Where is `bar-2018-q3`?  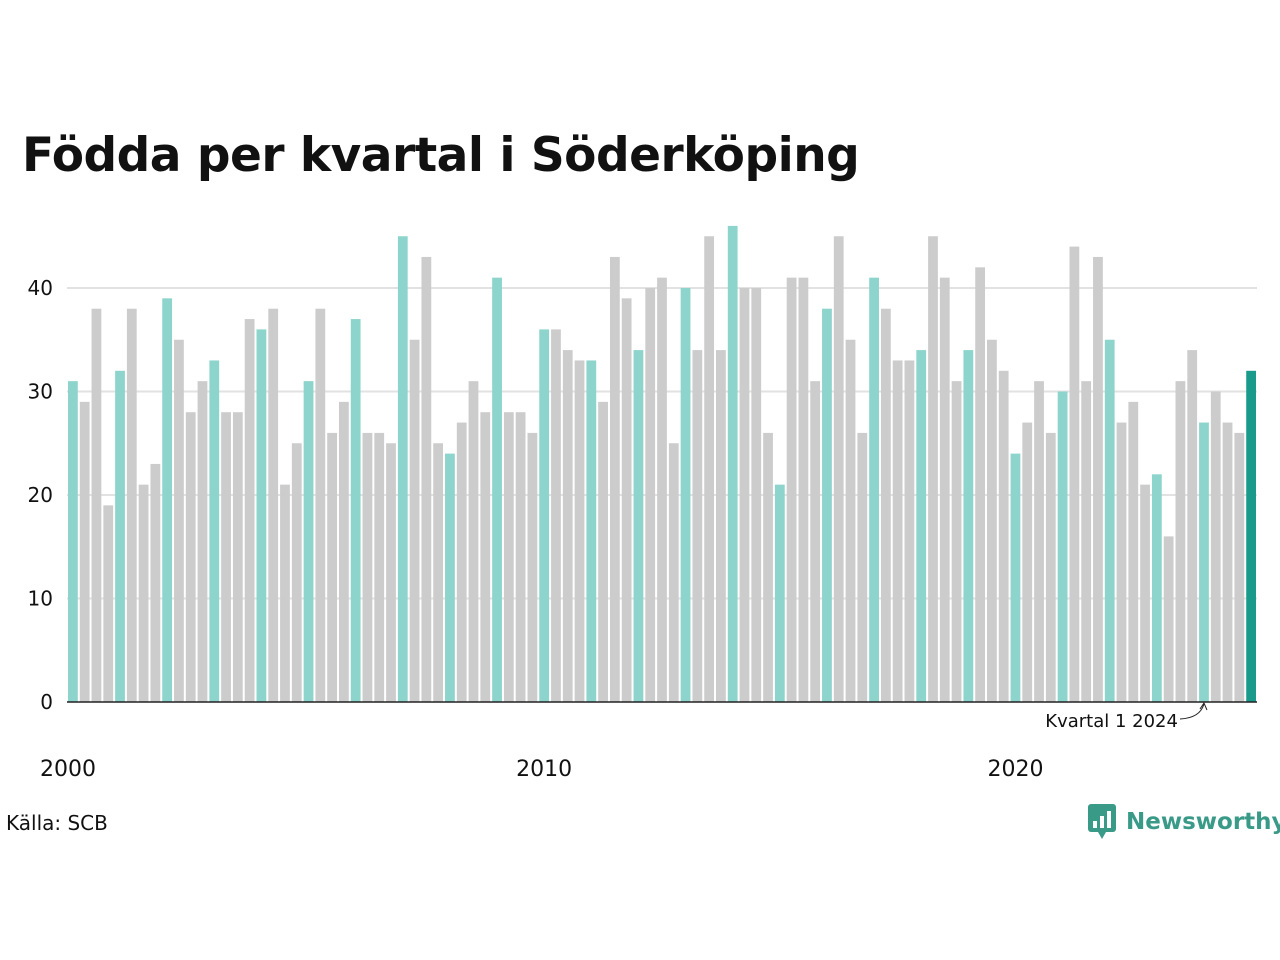
bar-2018-q3 is located at coordinates (944, 489).